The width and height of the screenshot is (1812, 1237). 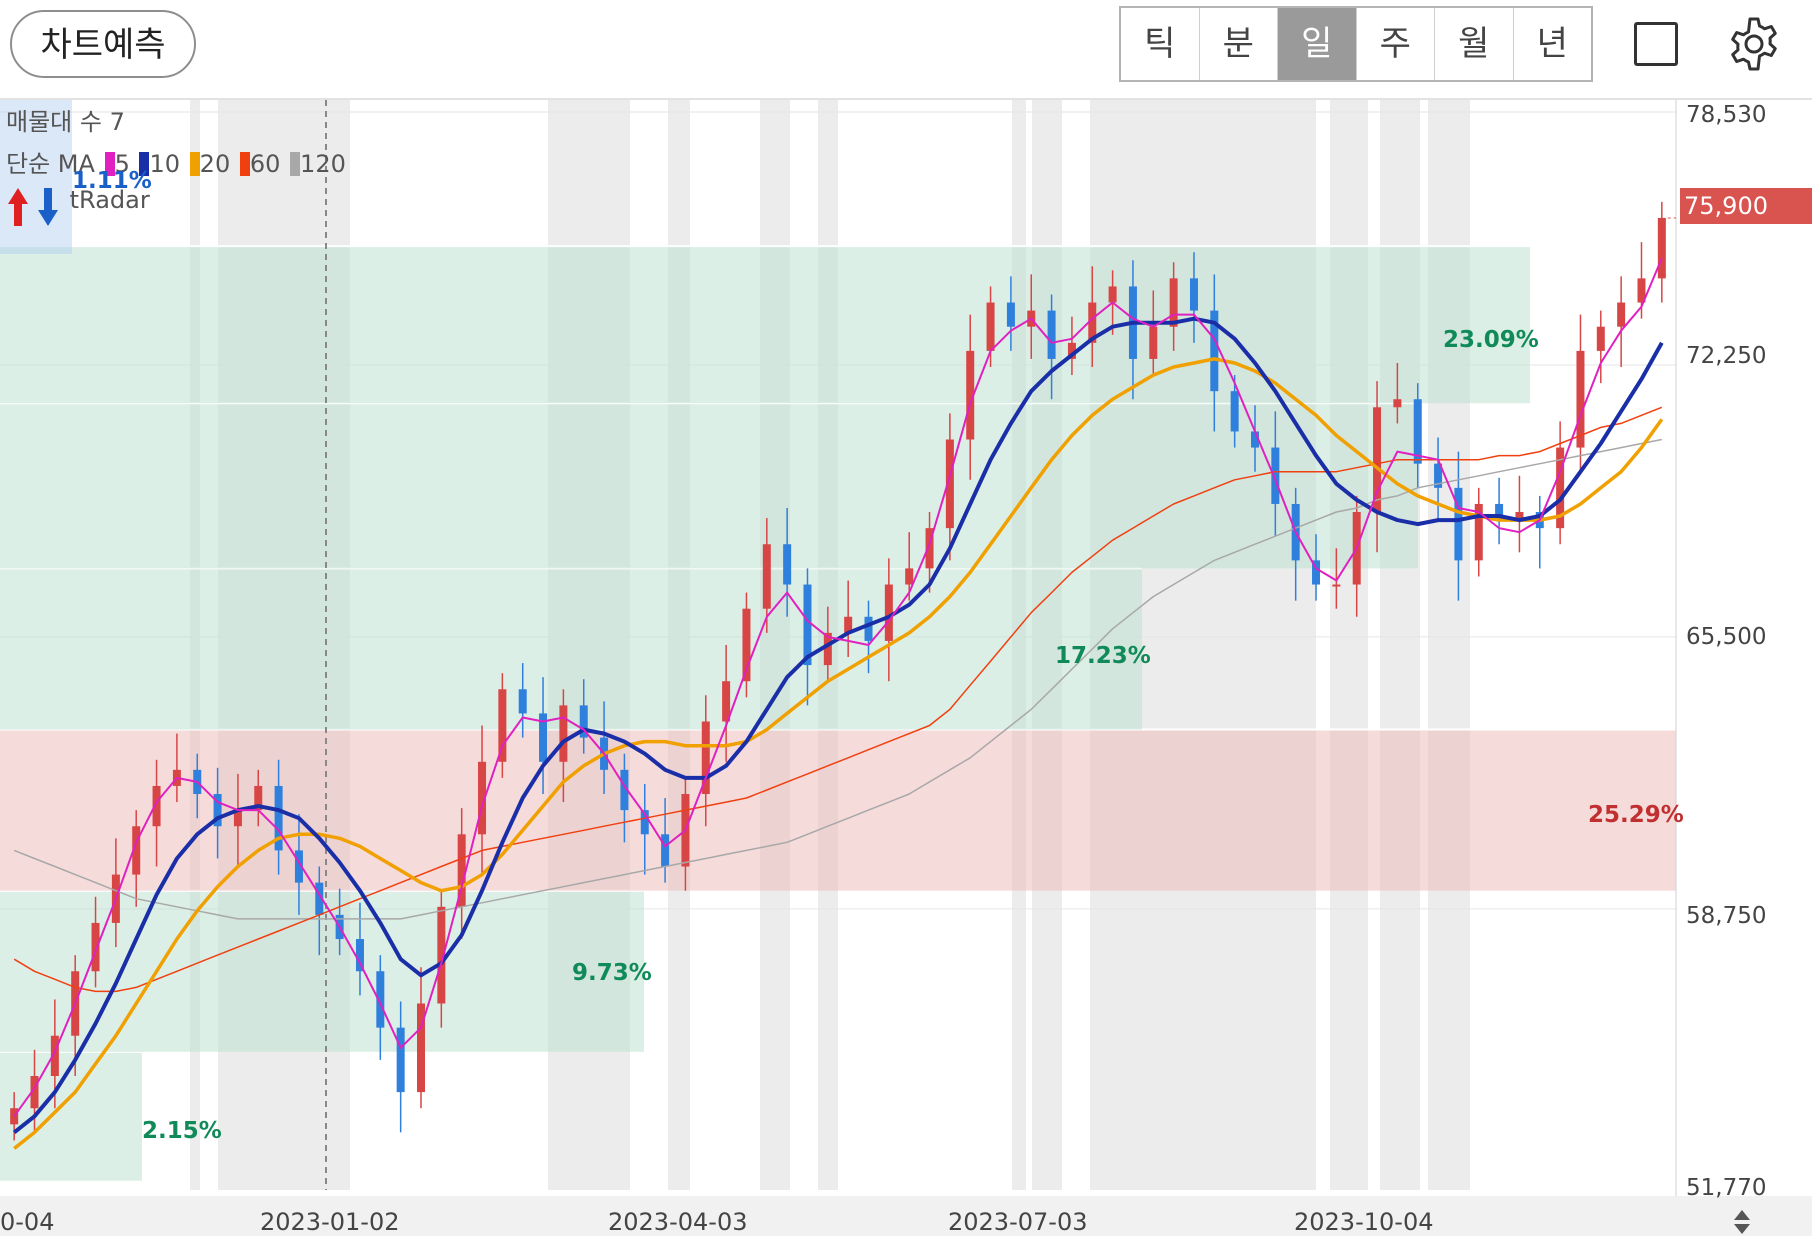 What do you see at coordinates (1474, 44) in the screenshot?
I see `tab-month: 월` at bounding box center [1474, 44].